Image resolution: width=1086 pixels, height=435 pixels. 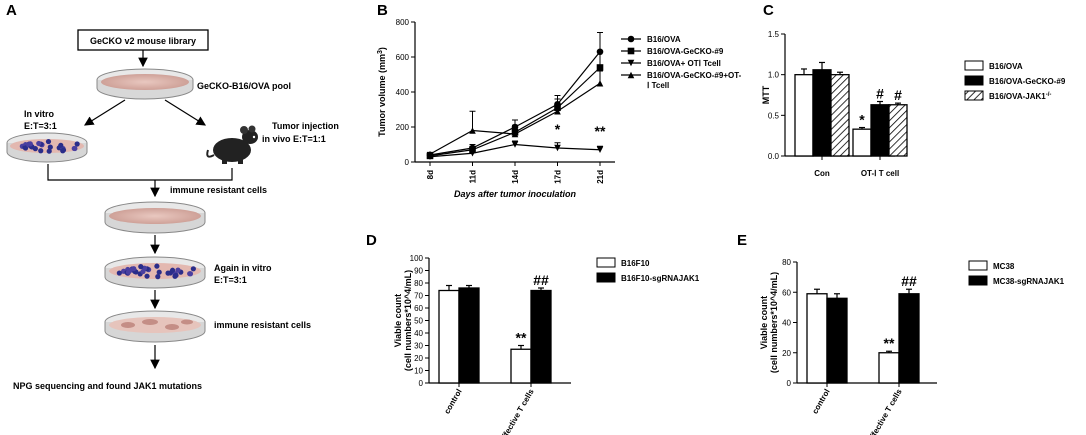 What do you see at coordinates (515, 194) in the screenshot?
I see `x-axis-label: Days after tumor inoculation` at bounding box center [515, 194].